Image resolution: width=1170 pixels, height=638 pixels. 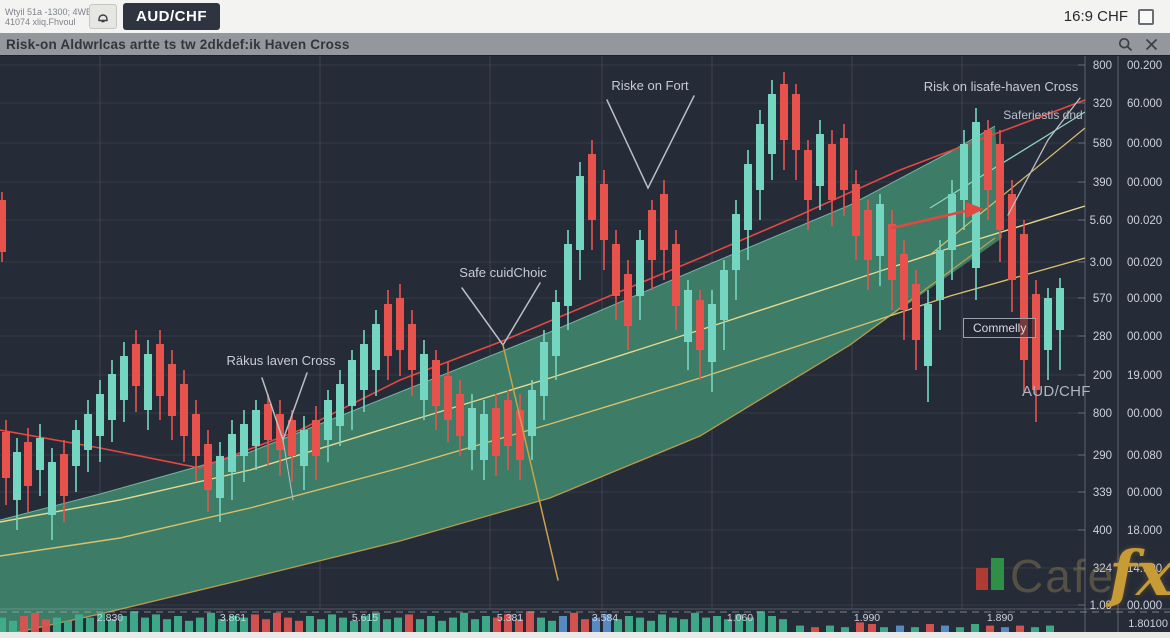 What do you see at coordinates (530, 462) in the screenshot?
I see `safe-choice-tail` at bounding box center [530, 462].